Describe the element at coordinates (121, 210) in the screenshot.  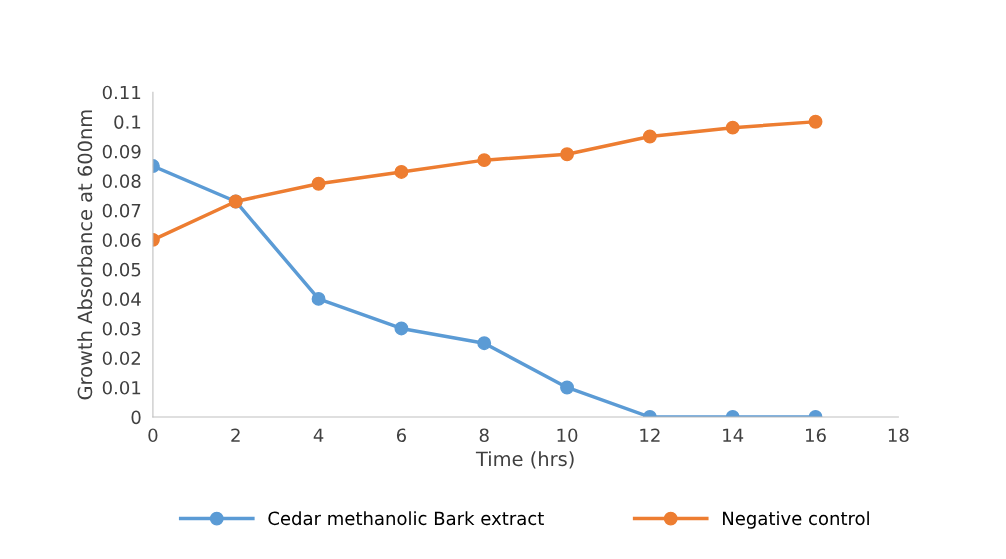
I see `y-tick-label: 0.07` at that location.